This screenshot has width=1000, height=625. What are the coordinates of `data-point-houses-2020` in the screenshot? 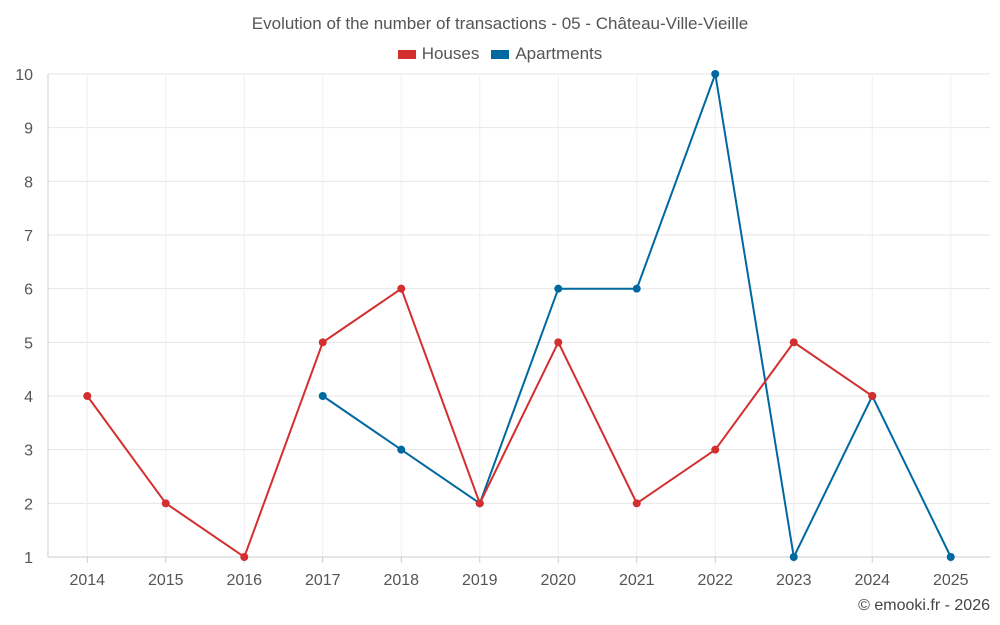 It's located at (558, 342).